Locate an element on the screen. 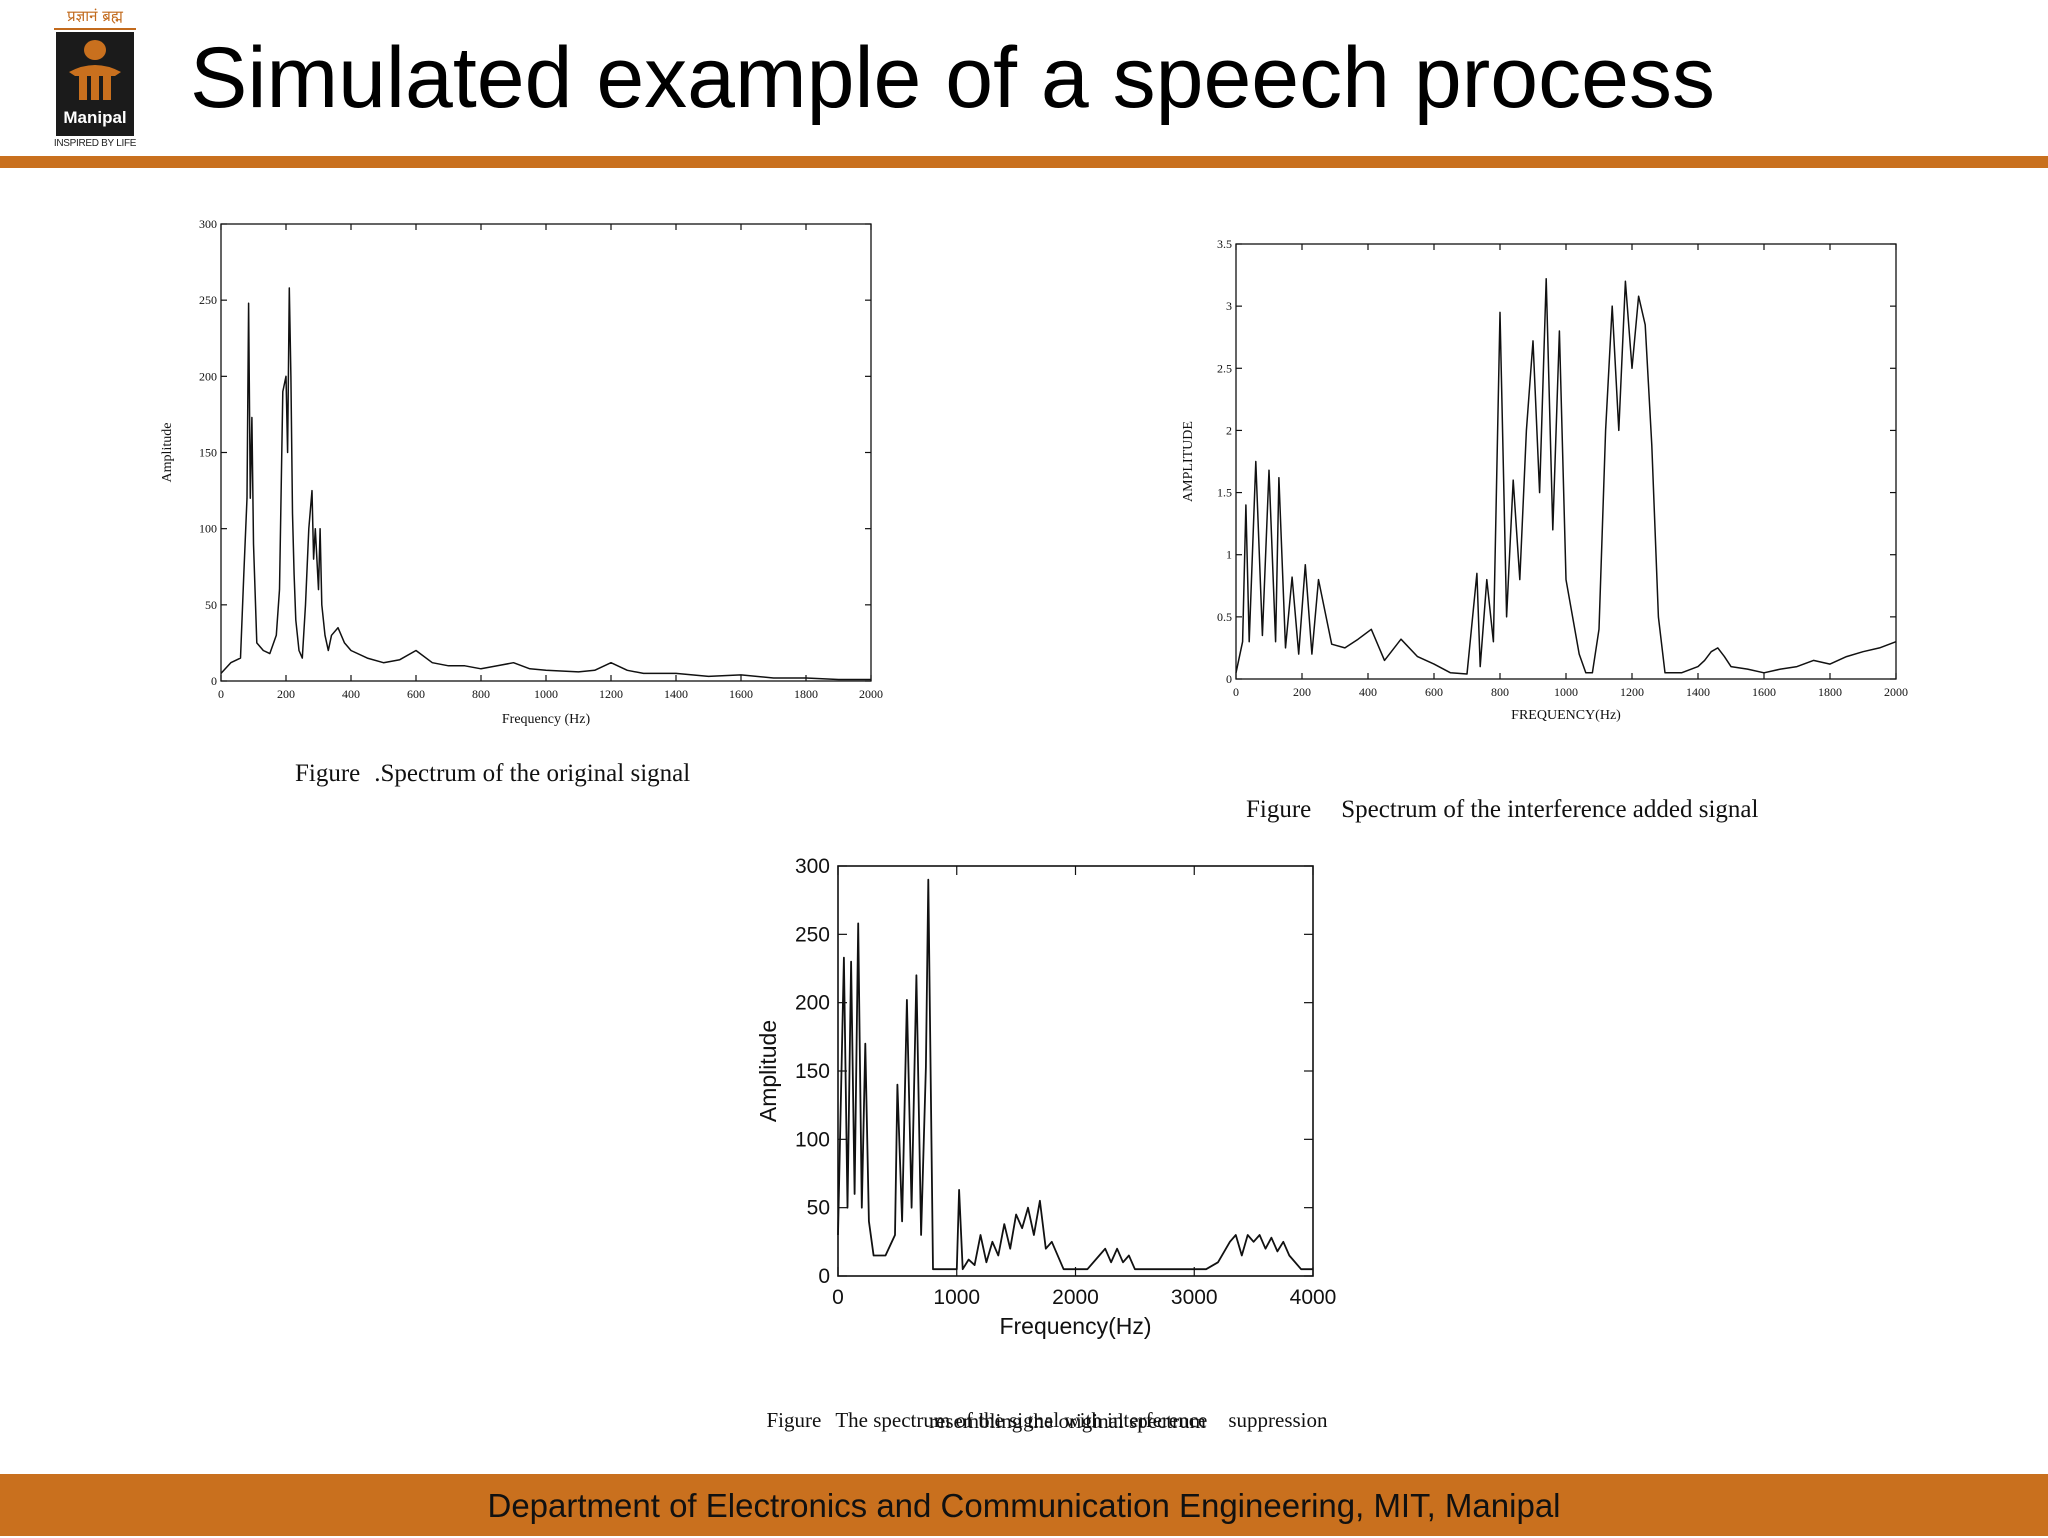  logo-emblem: Manipal is located at coordinates (95, 84).